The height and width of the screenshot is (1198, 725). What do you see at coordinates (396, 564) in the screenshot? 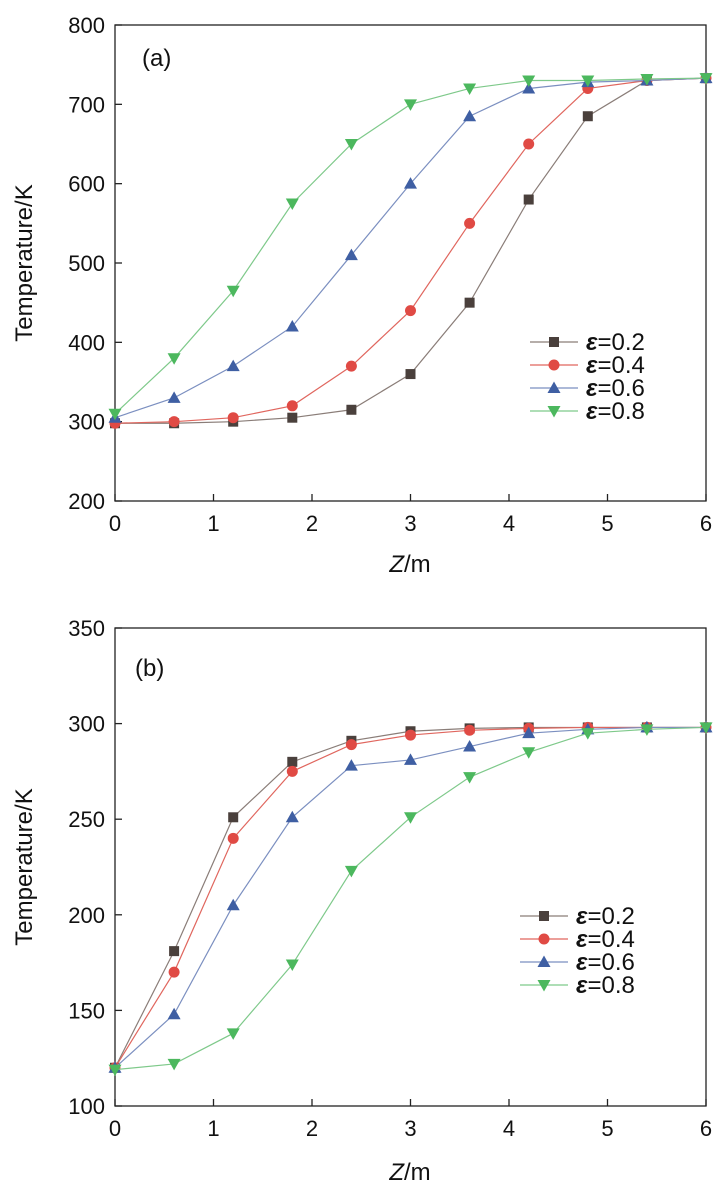
I see `x-axis-label-italic: Z` at bounding box center [396, 564].